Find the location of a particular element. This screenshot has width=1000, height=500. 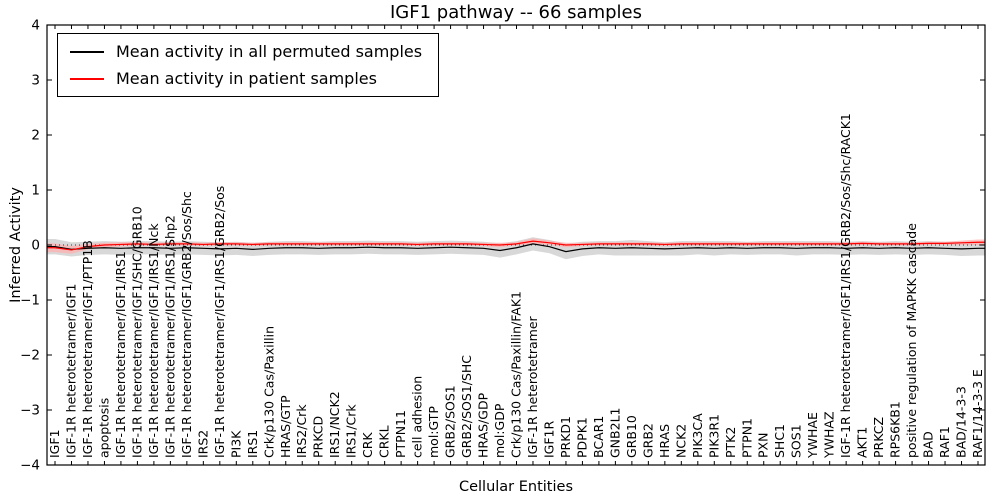

legend-item-permuted: Mean activity in all permuted samples is located at coordinates (246, 51).